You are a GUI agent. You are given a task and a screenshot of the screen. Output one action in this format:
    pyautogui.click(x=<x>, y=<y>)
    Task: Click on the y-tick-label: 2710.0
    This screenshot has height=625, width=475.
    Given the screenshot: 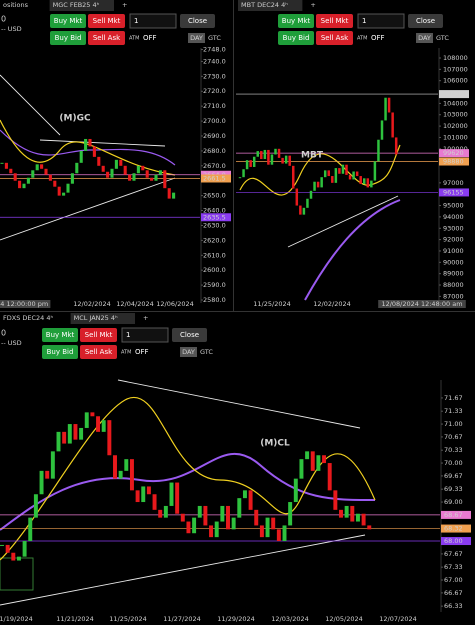 What is the action you would take?
    pyautogui.click(x=214, y=106)
    